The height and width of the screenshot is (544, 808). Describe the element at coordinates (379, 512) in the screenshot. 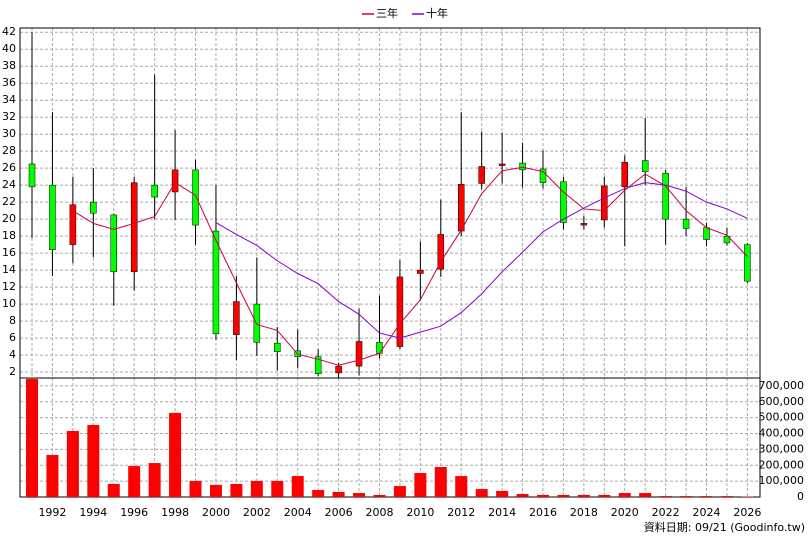

I see `x-tick-label: 2008` at that location.